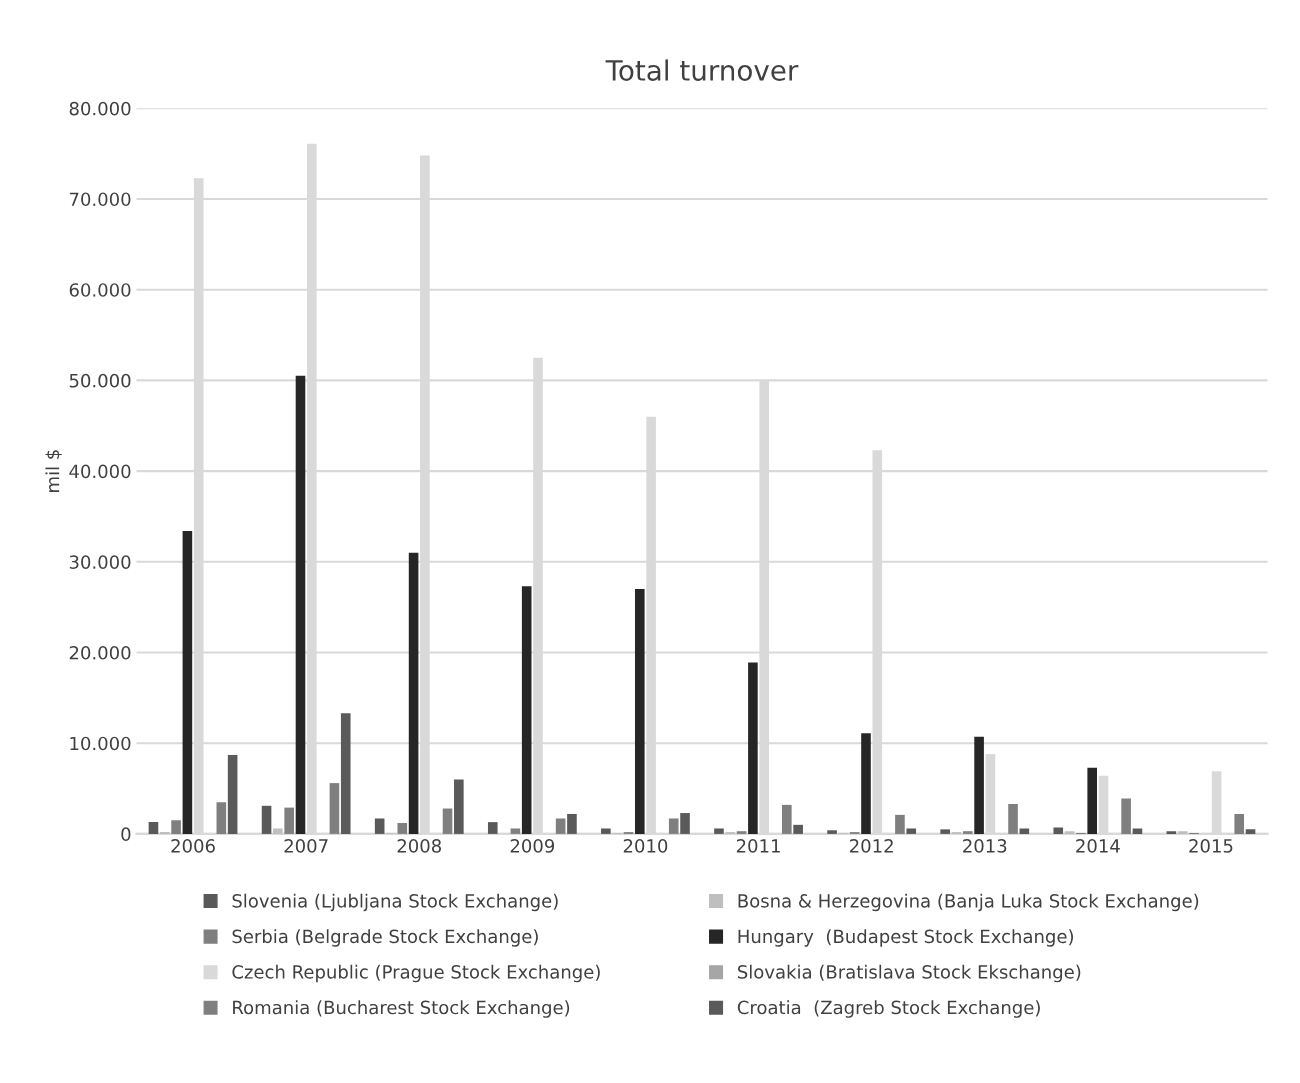 The width and height of the screenshot is (1300, 1083). I want to click on x-tick-label: 2015, so click(1211, 846).